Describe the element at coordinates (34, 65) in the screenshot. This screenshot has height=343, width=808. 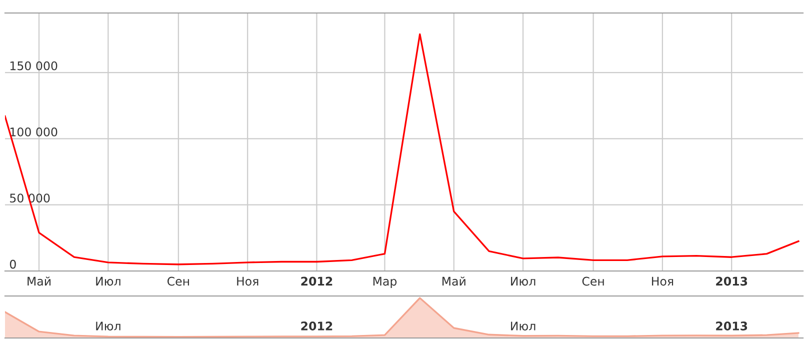
I see `y-tick-label: 150 000` at that location.